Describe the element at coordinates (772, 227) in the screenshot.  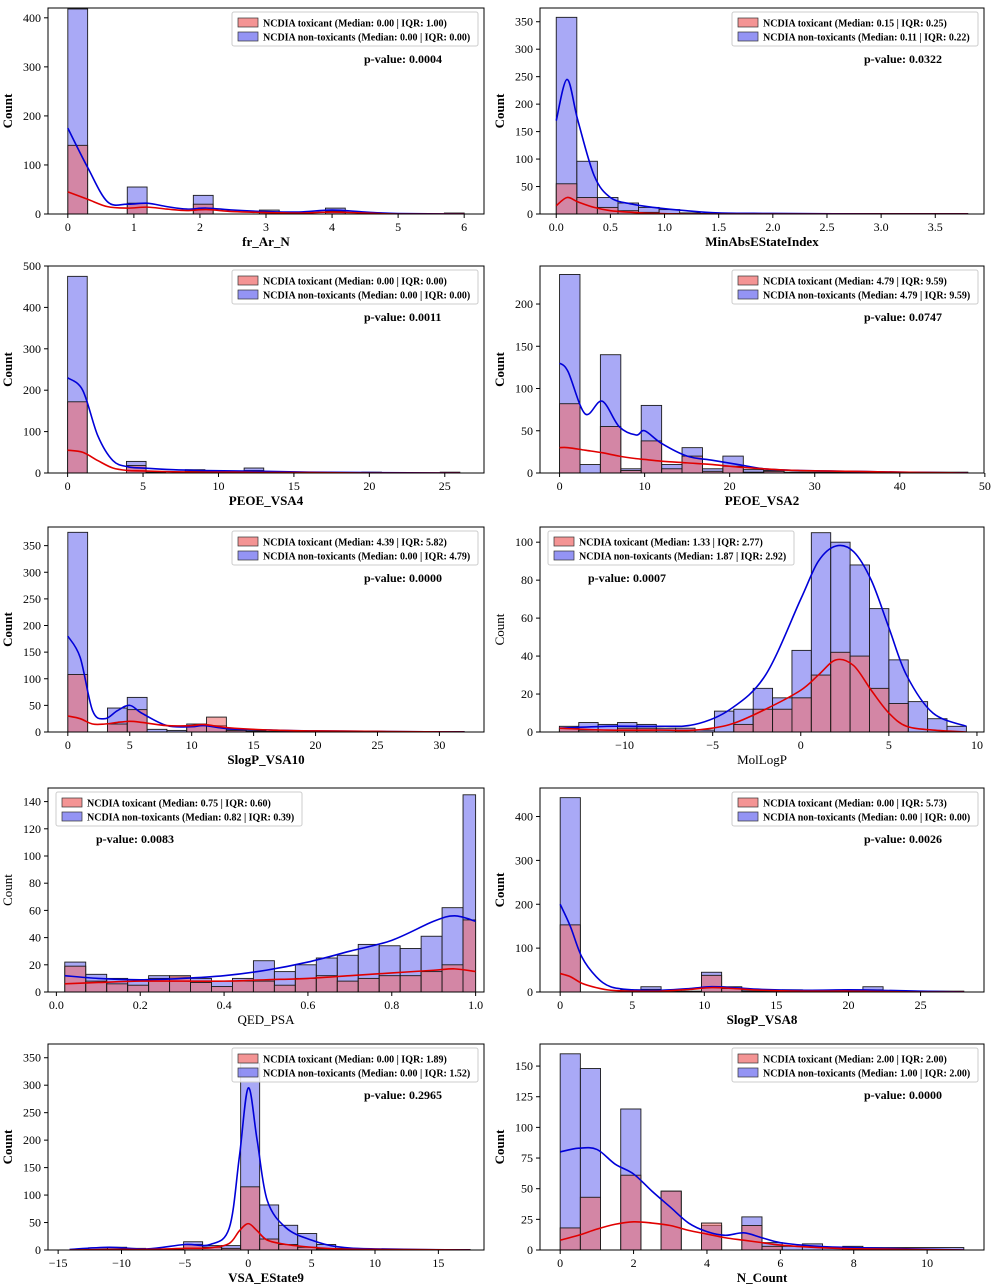
I see `x-tick-label: 2.0` at that location.